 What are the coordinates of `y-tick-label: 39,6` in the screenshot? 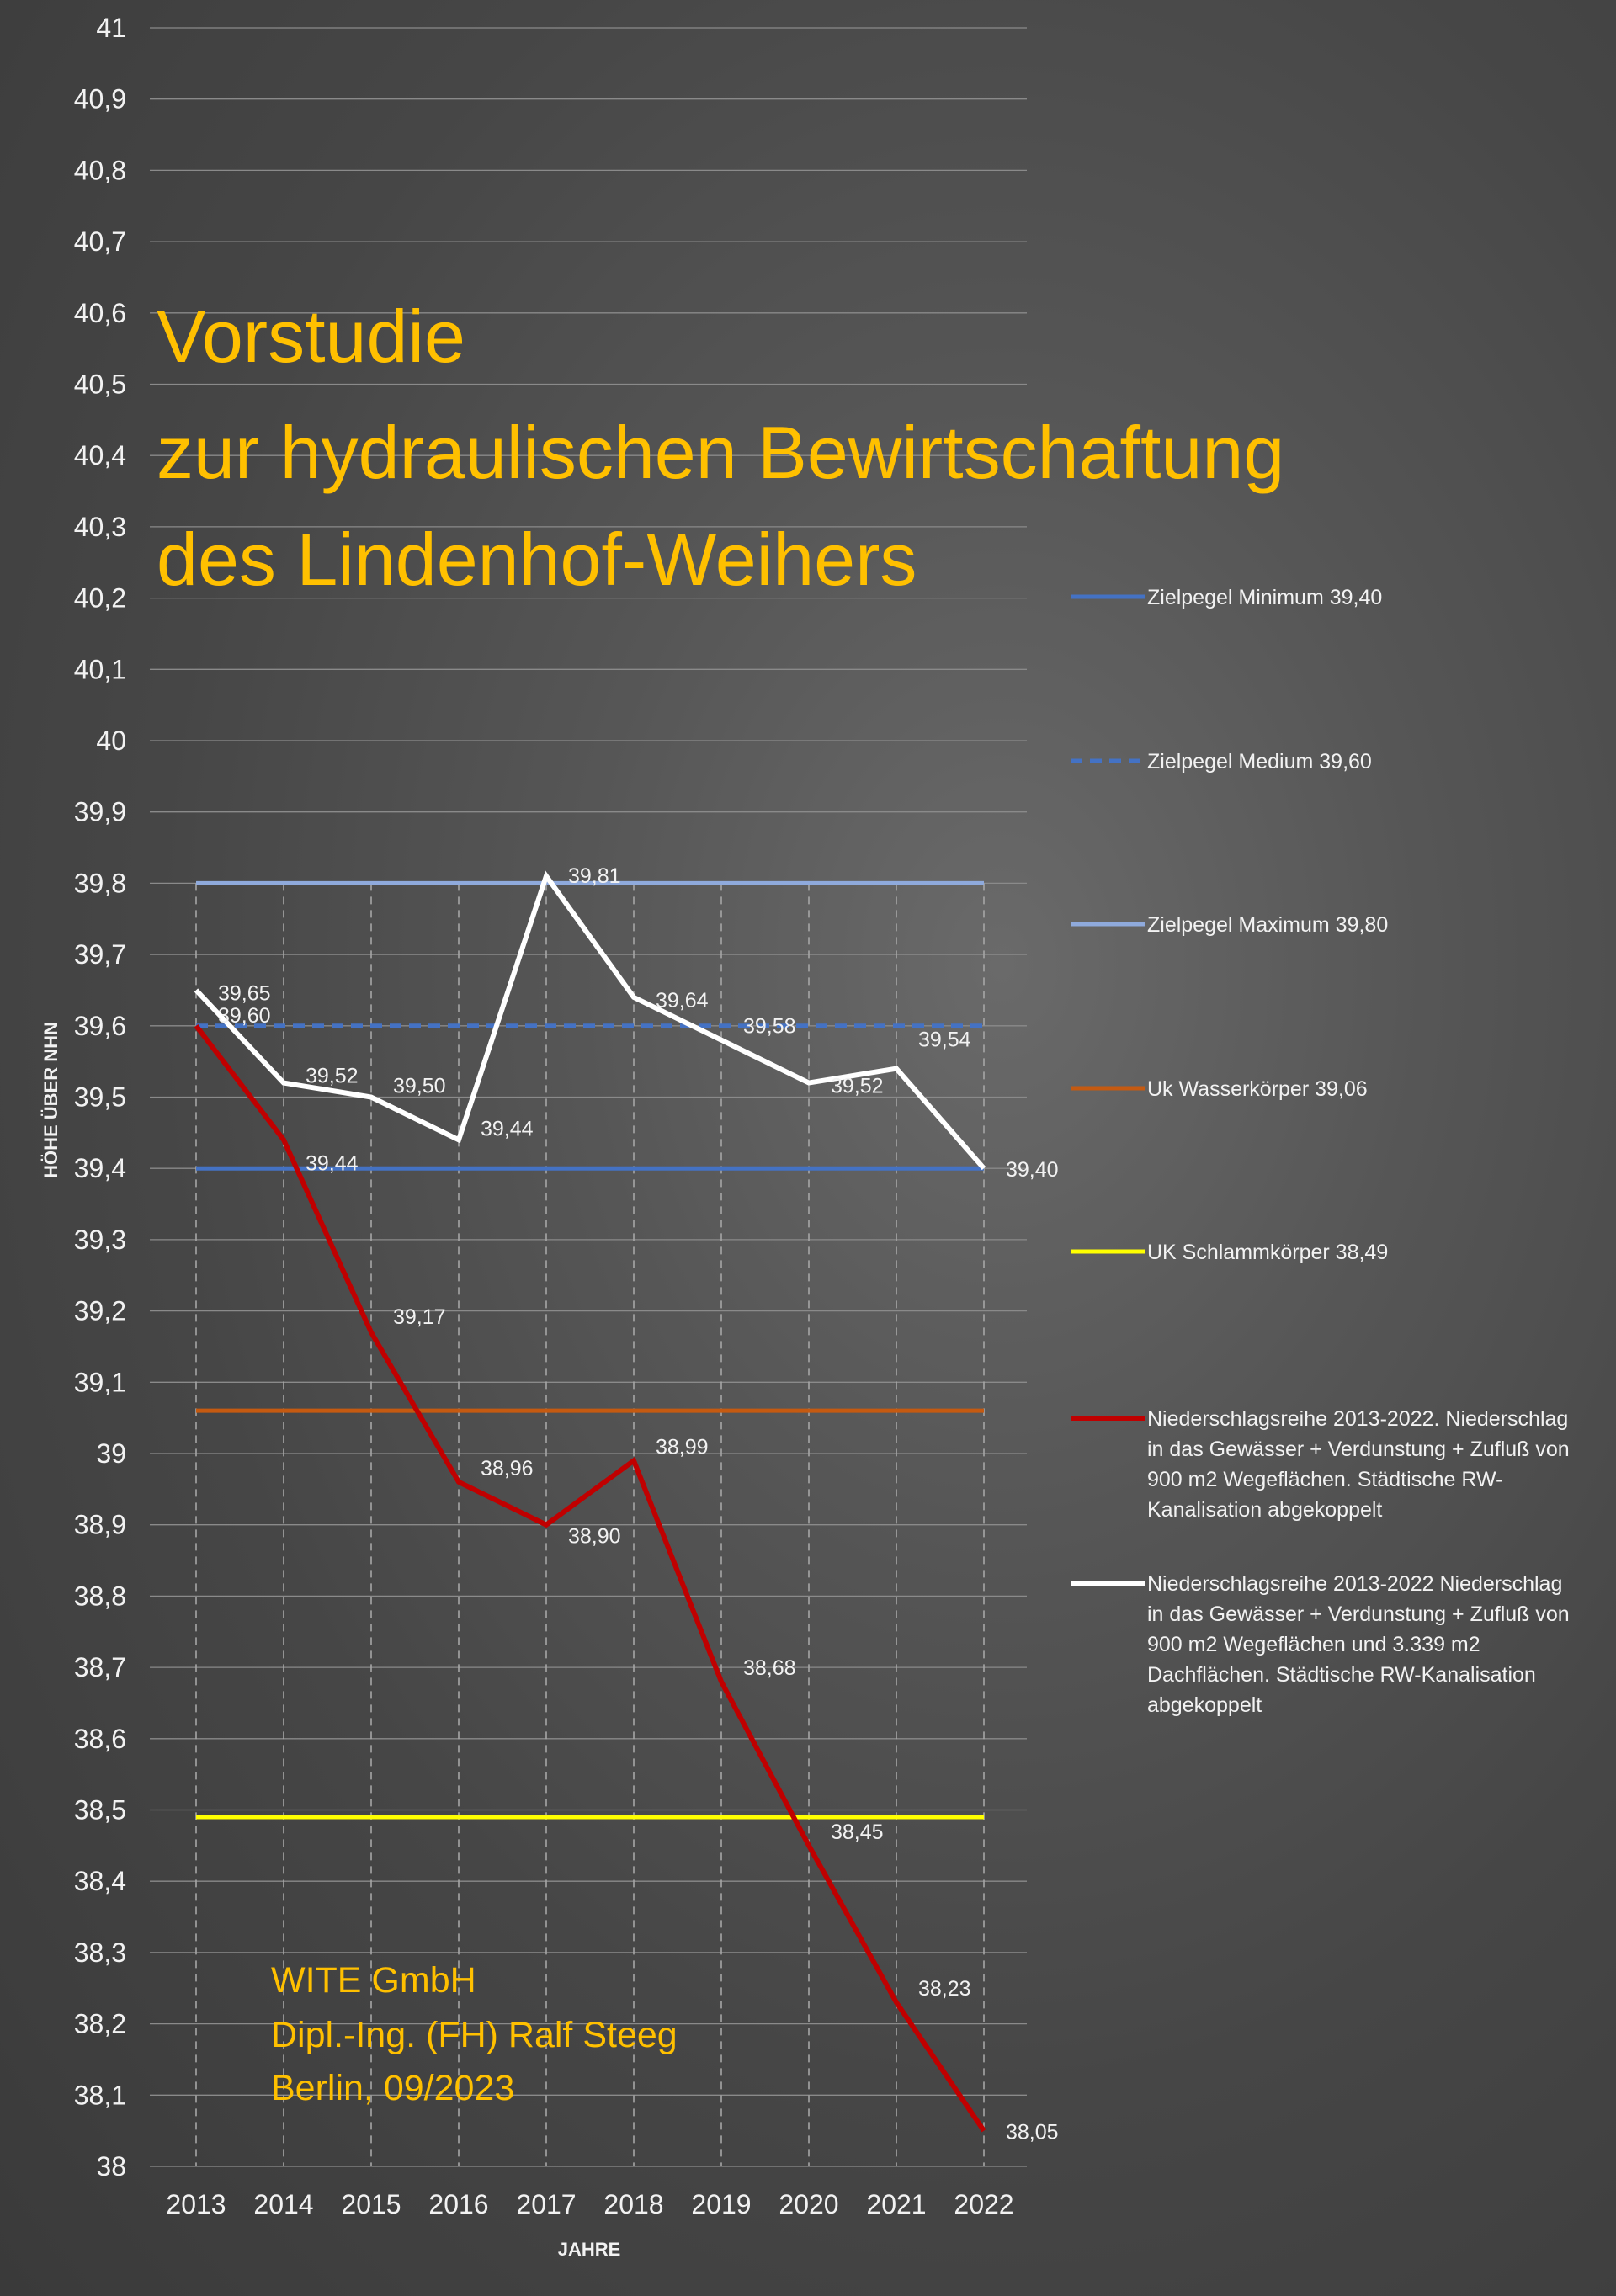 It's located at (100, 1026).